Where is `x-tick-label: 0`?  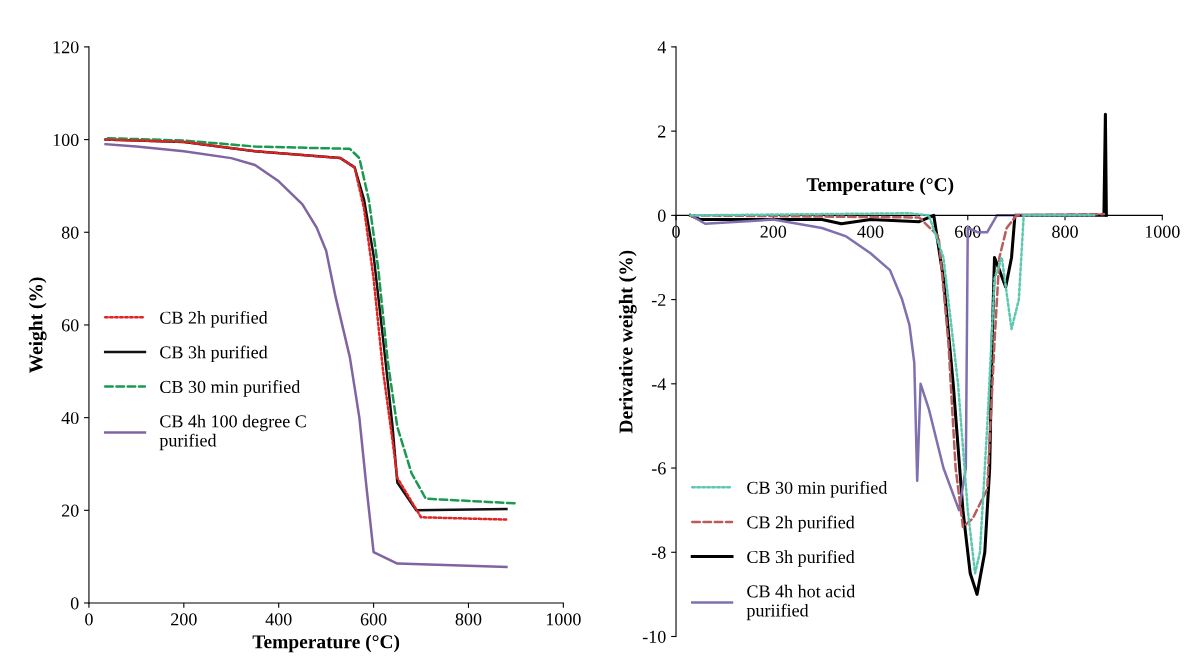
x-tick-label: 0 is located at coordinates (89, 619).